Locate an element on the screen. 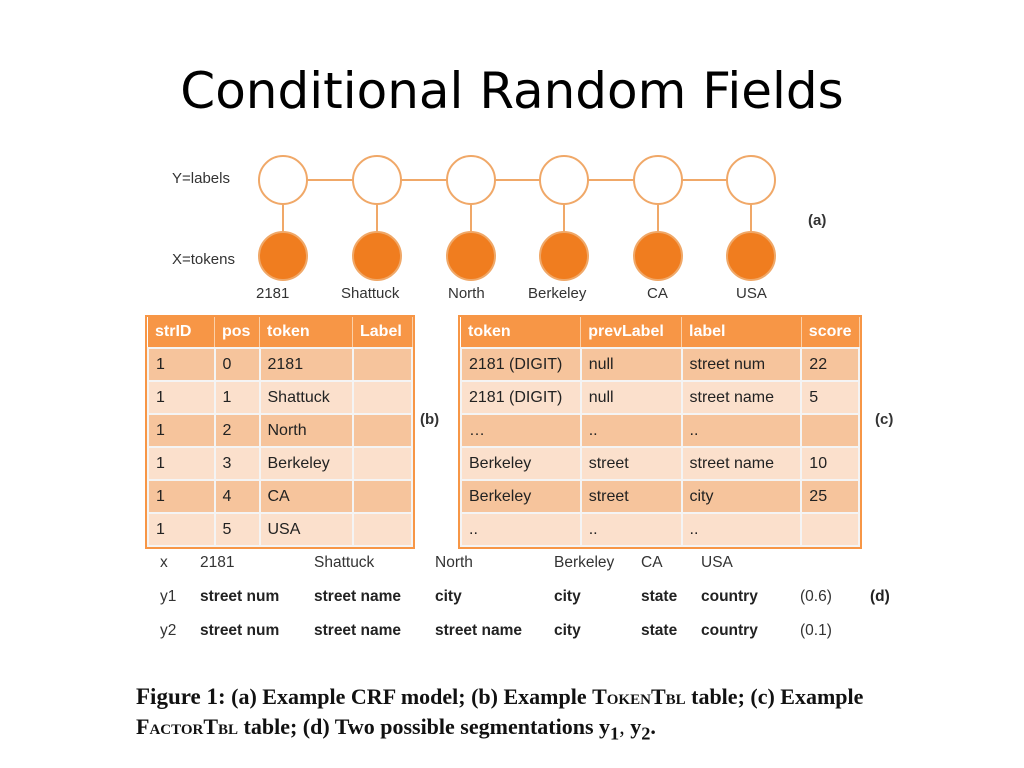  segment-cell: country is located at coordinates (729, 630).